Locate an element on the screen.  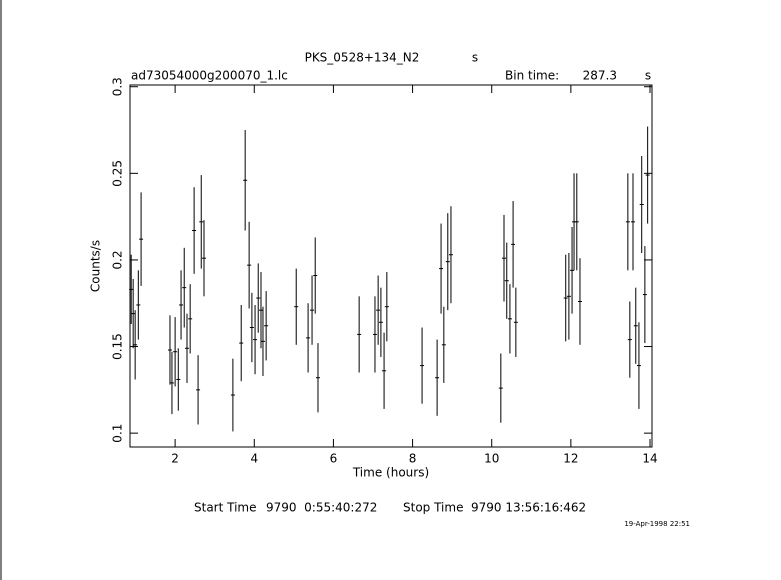
start-value: 9790 0:55:40:272 is located at coordinates (321, 508).